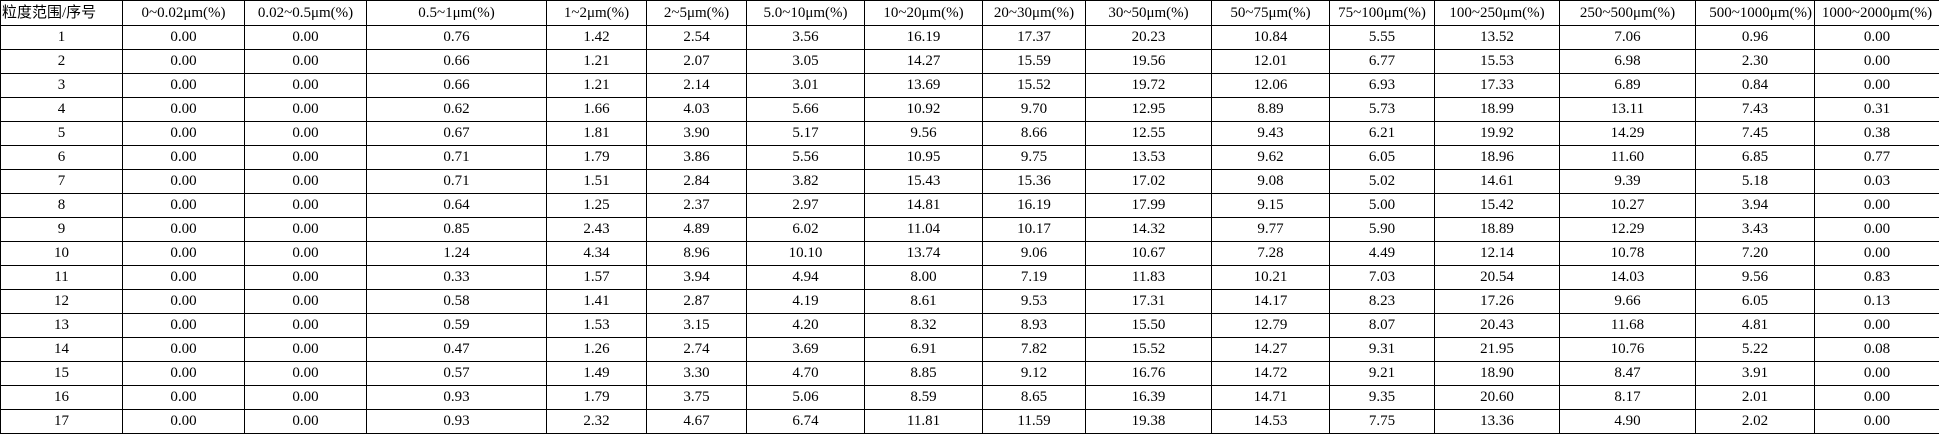  I want to click on data-cell: 11.83, so click(1148, 277).